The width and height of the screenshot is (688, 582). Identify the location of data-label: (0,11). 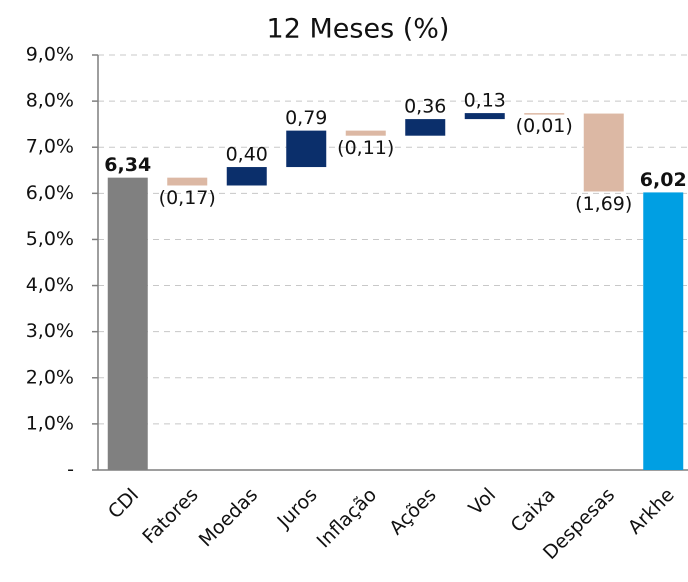
(365, 148).